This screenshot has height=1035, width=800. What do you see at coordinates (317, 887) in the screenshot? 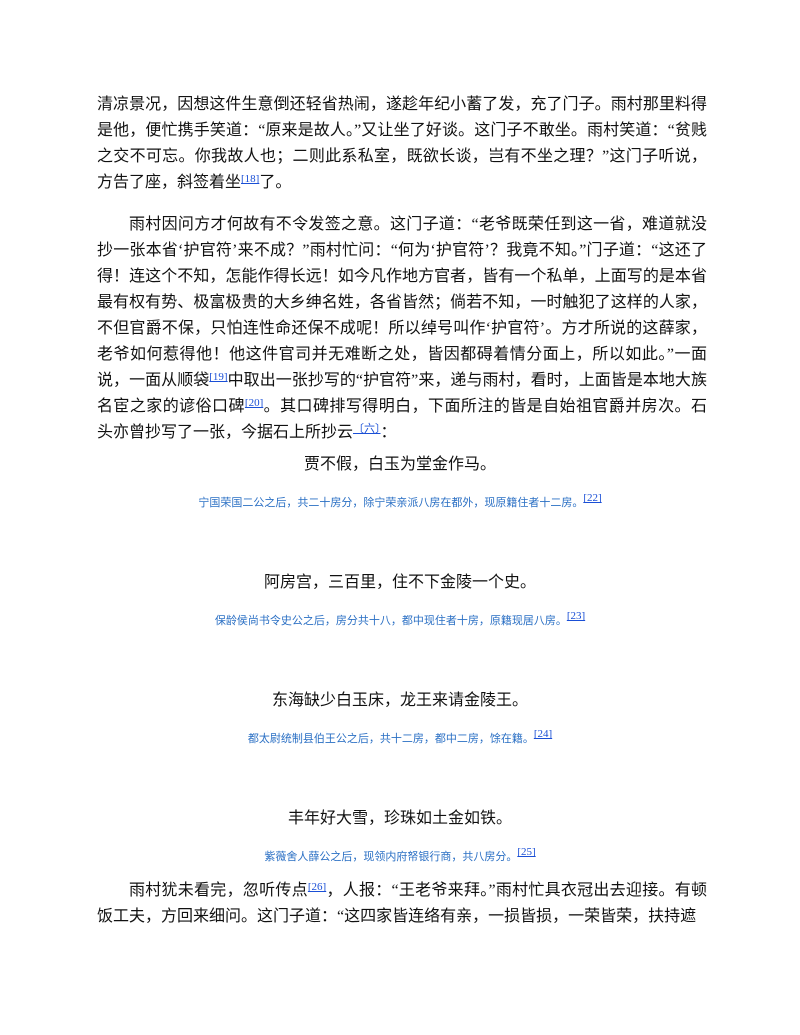
I see `footnote-ref: [26]` at bounding box center [317, 887].